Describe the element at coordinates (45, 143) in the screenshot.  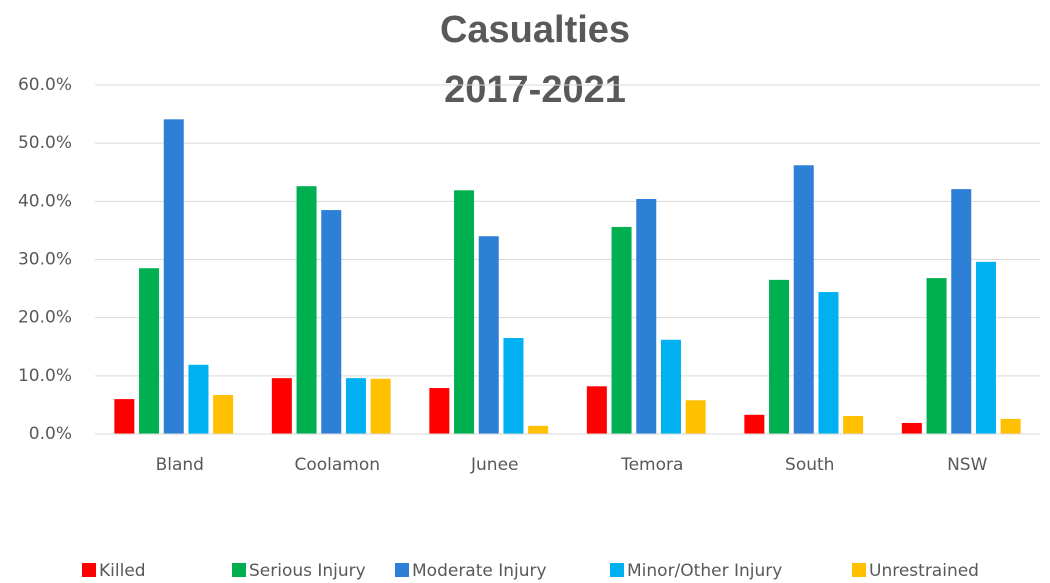
I see `y-tick-label: 50.0%` at that location.